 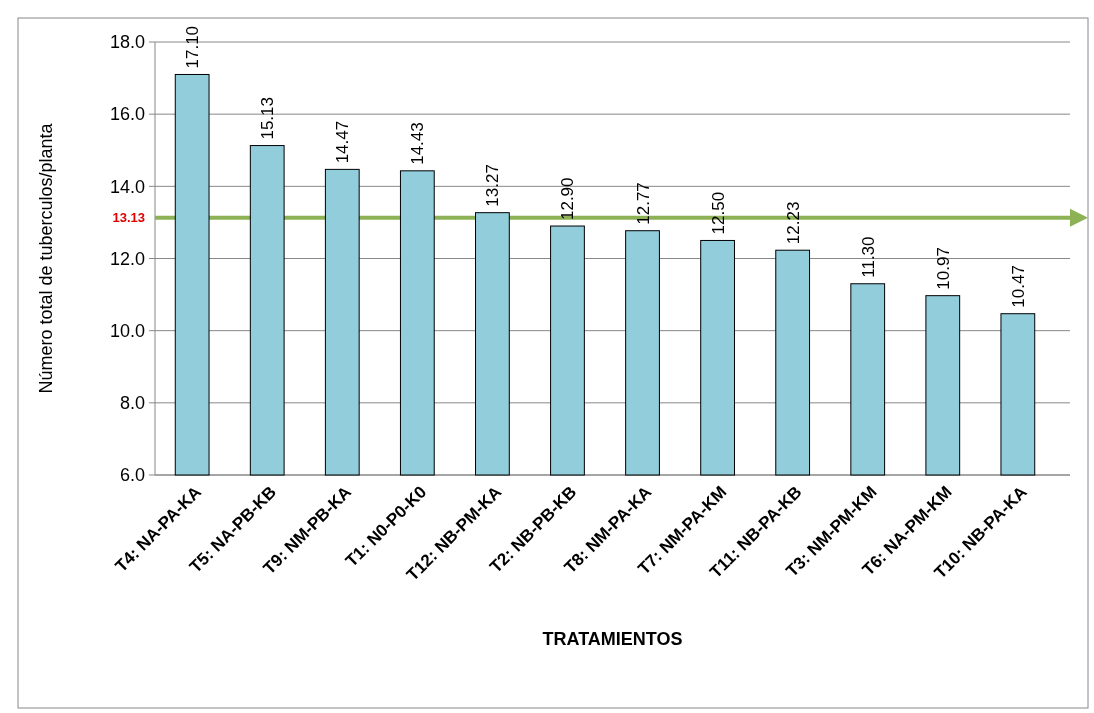 I want to click on data-label: 12.50, so click(x=718, y=213).